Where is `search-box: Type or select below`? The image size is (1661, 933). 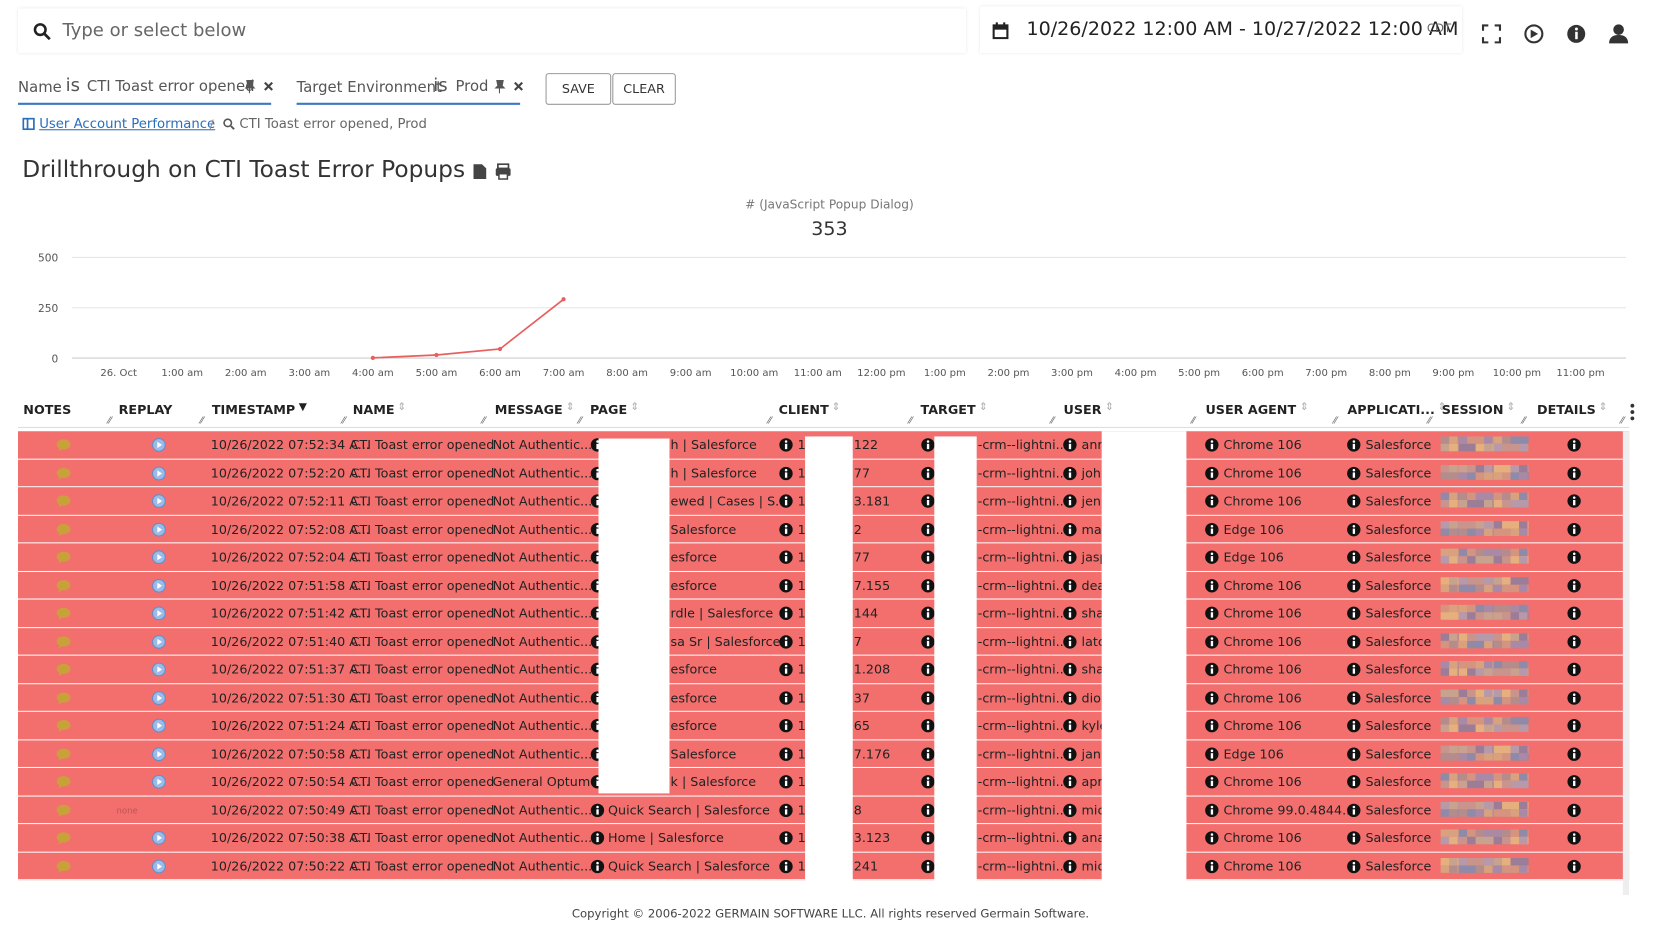
search-box: Type or select below is located at coordinates (492, 30).